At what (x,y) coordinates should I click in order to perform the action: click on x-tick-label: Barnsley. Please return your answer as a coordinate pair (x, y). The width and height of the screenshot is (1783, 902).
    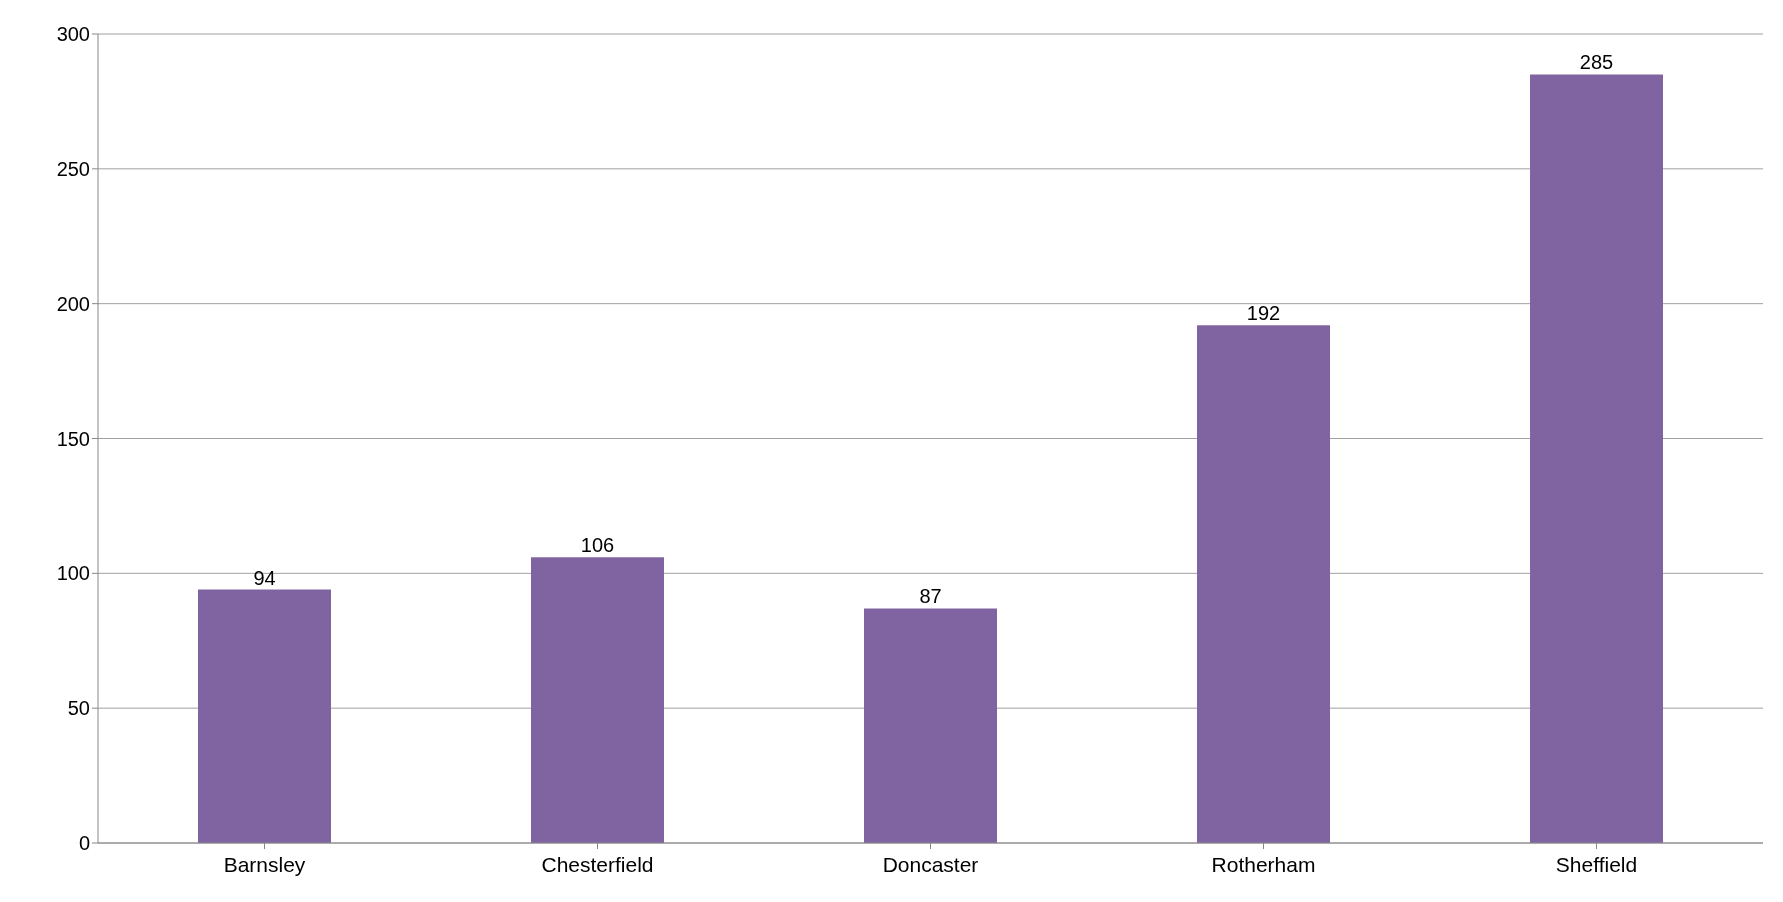
    Looking at the image, I should click on (264, 864).